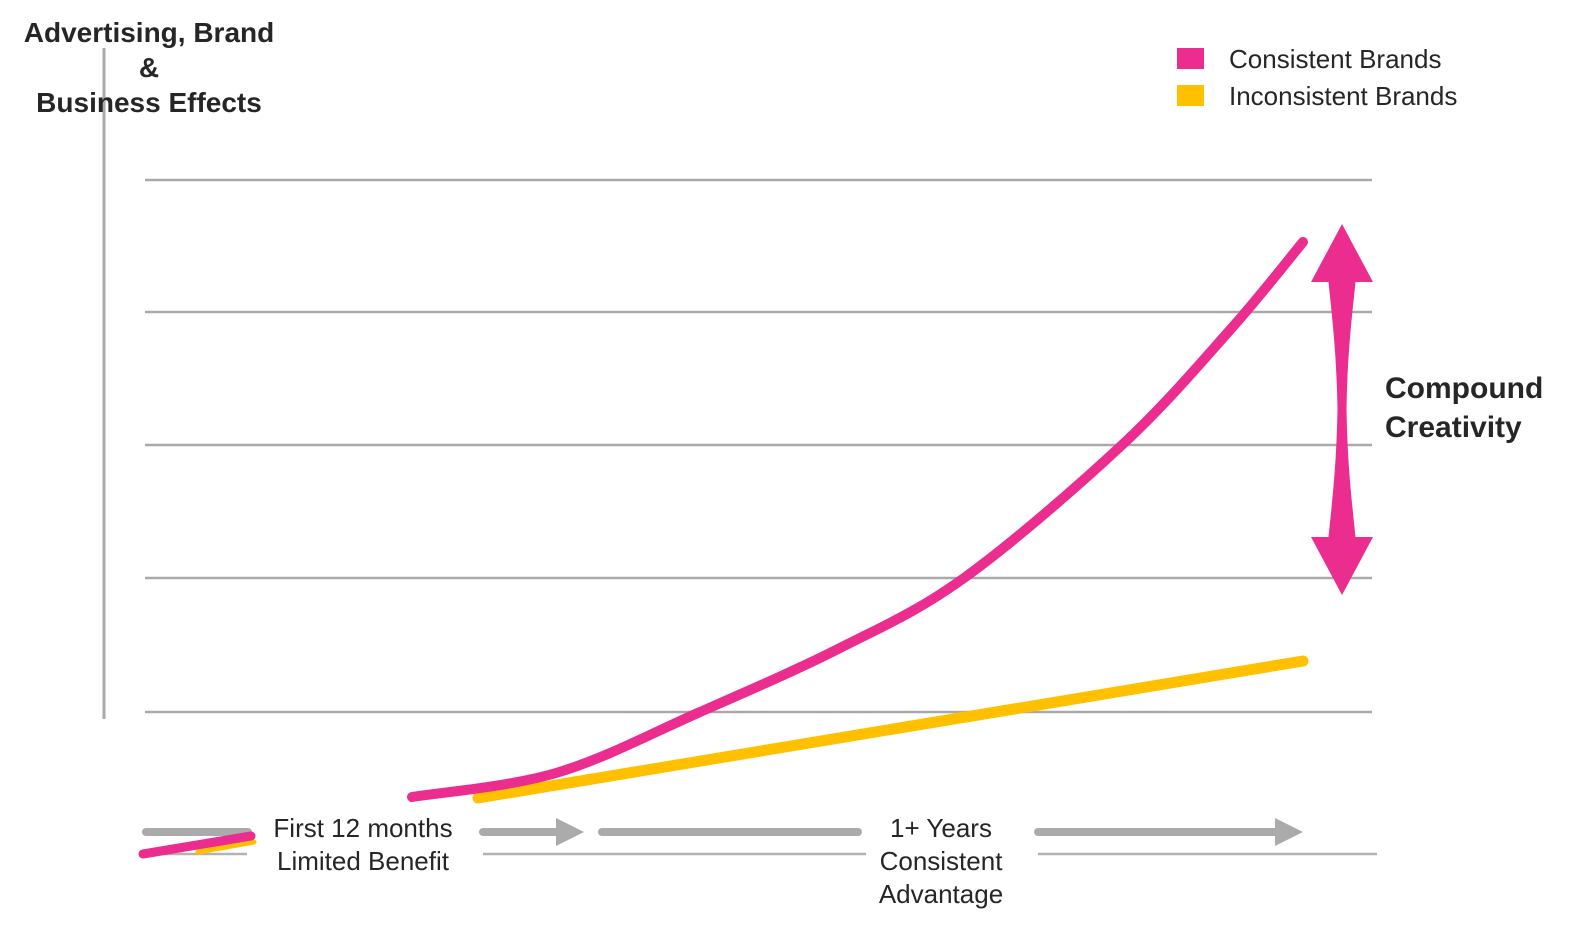 The width and height of the screenshot is (1575, 940). Describe the element at coordinates (890, 729) in the screenshot. I see `inconsistent-brands-line` at that location.